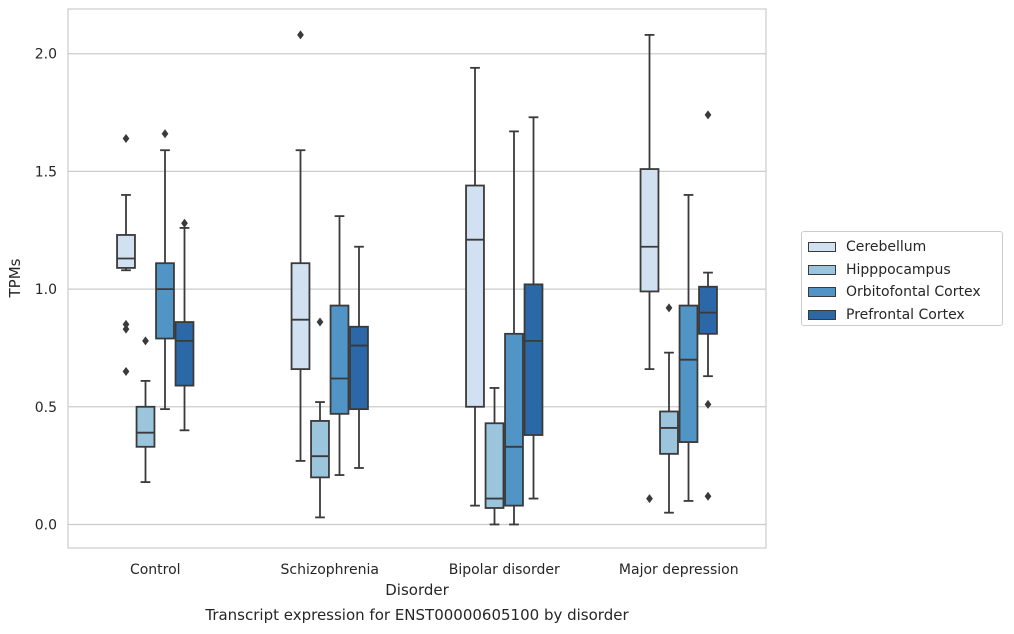 This screenshot has width=1014, height=634. I want to click on legend-label: Prefrontal Cortex, so click(905, 315).